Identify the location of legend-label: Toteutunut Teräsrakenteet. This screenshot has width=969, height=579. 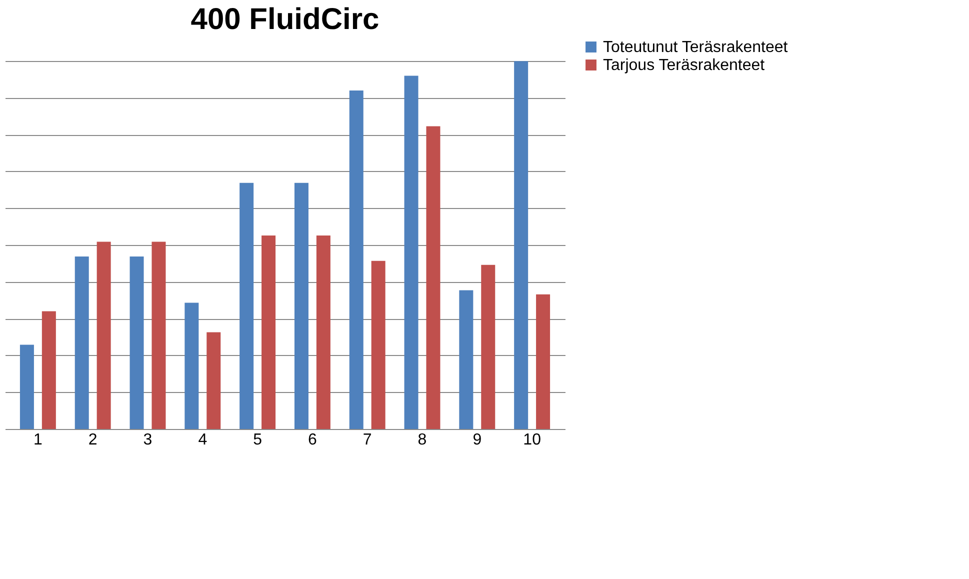
(695, 47).